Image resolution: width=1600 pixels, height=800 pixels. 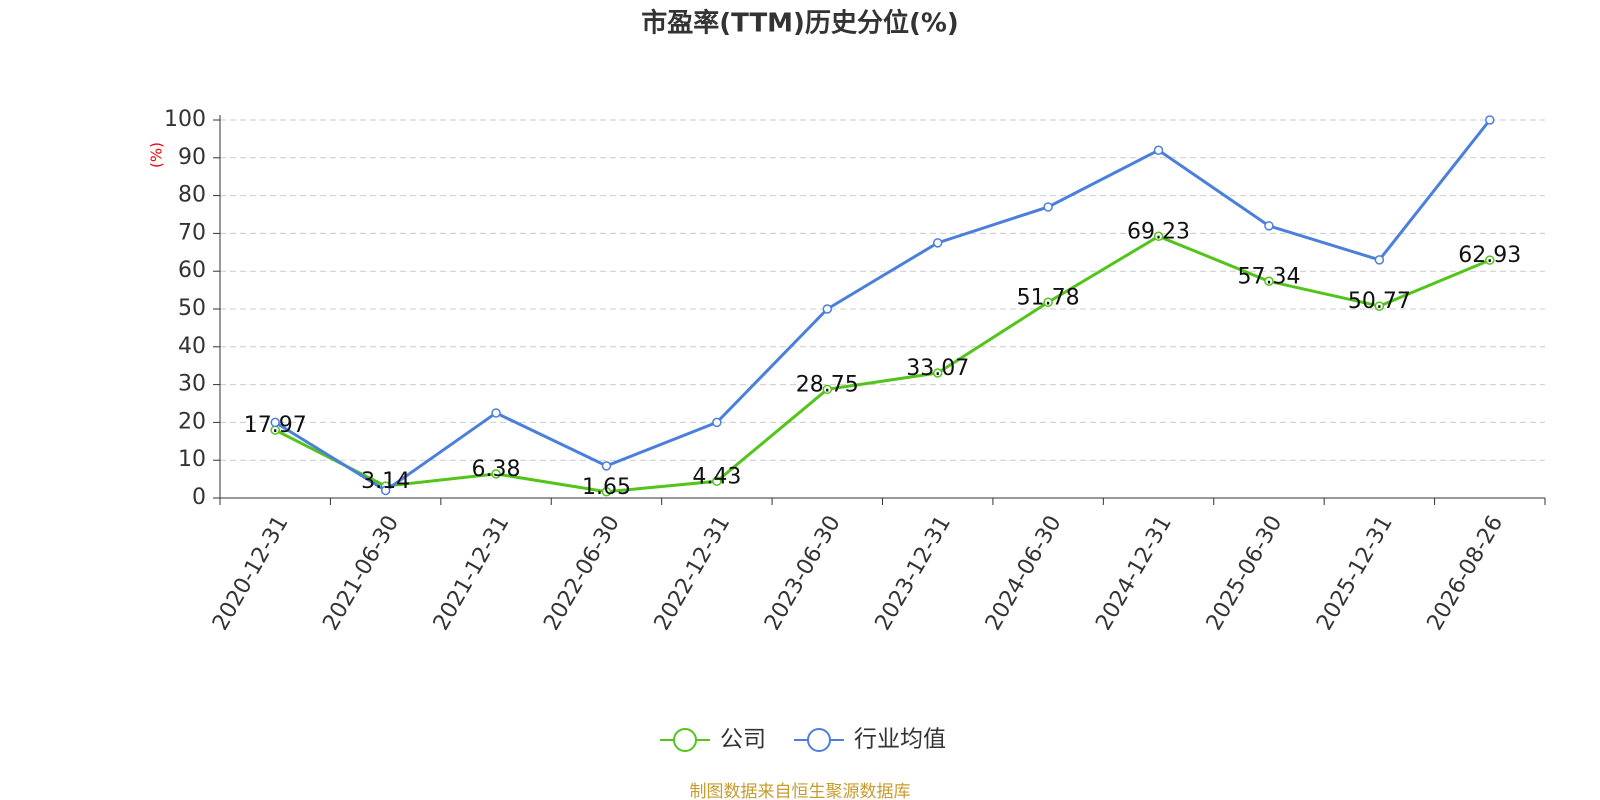 I want to click on y-tick-label: 100, so click(x=185, y=119).